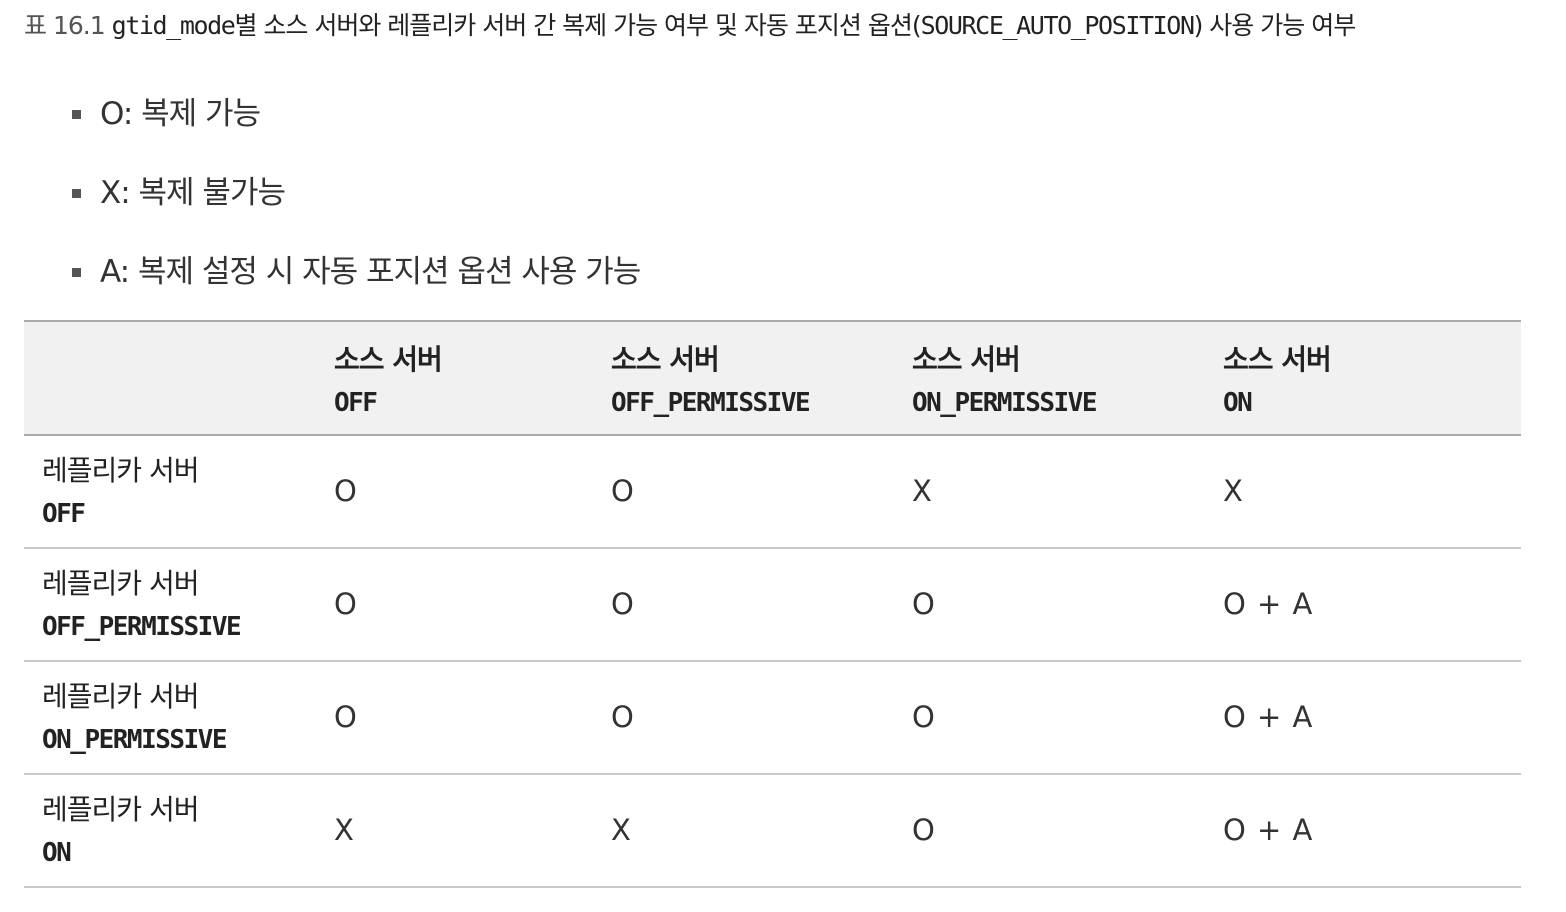 This screenshot has height=912, width=1566. What do you see at coordinates (454, 378) in the screenshot?
I see `column-header: 소스 서버 OFF` at bounding box center [454, 378].